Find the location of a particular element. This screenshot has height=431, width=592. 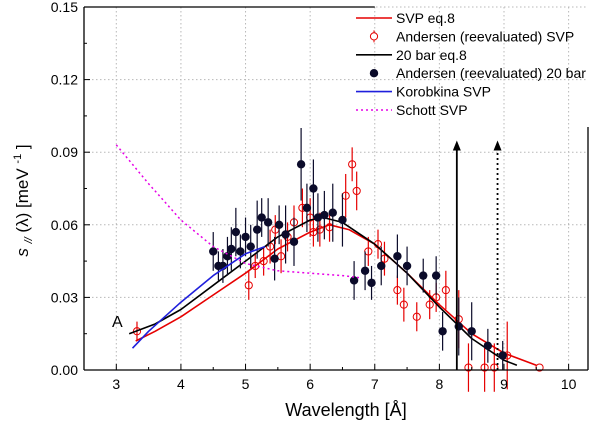

y-tick-label: 0.12 is located at coordinates (64, 80).